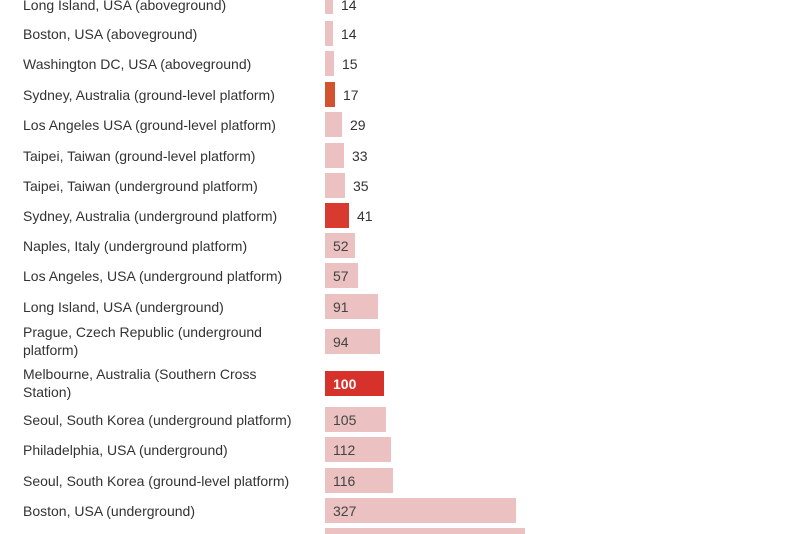 Image resolution: width=800 pixels, height=534 pixels. I want to click on value-label: 94, so click(341, 341).